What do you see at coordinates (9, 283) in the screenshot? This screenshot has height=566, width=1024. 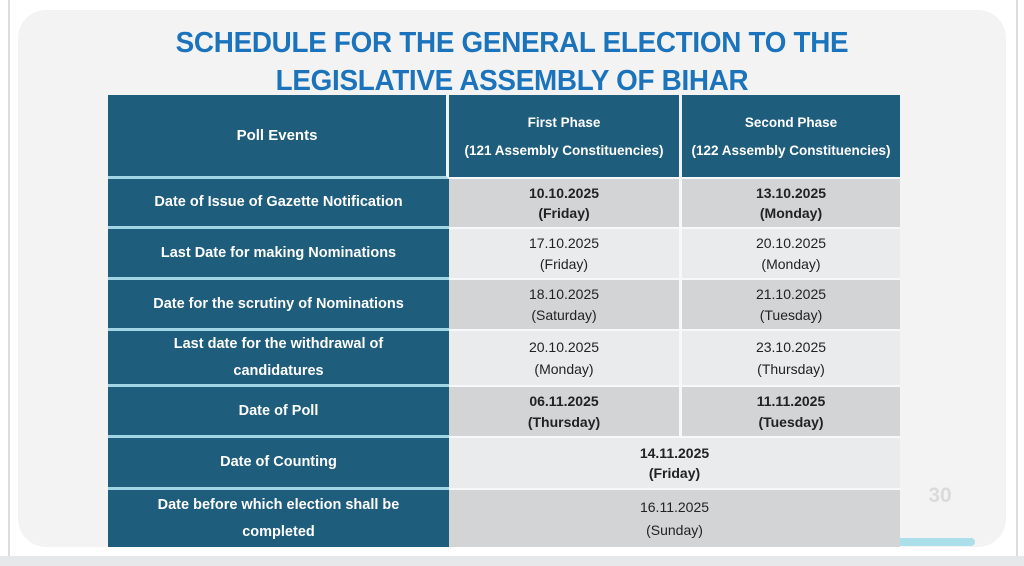 I see `viewport-left-border` at bounding box center [9, 283].